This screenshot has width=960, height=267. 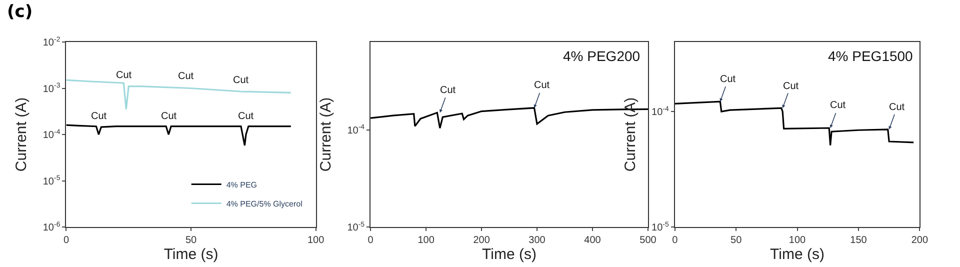 I want to click on y-tick-label: 10$^{-2}$, so click(x=51, y=42).